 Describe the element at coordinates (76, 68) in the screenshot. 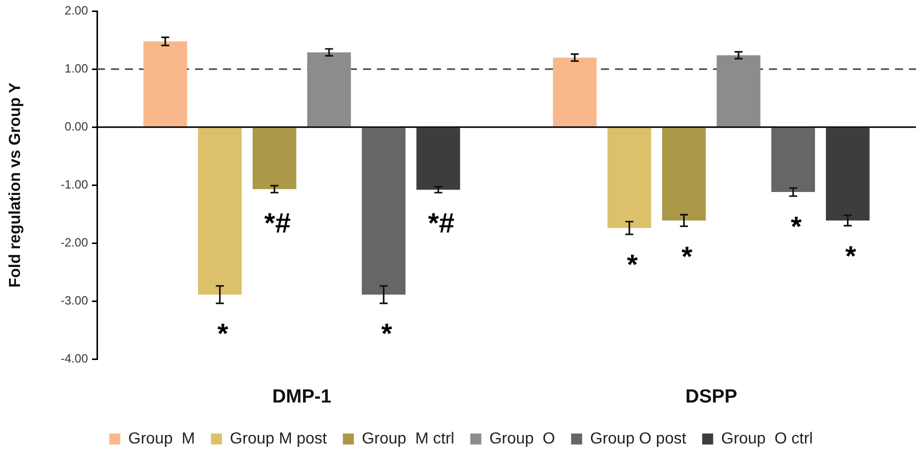

I see `y-tick-label: 1.00` at that location.